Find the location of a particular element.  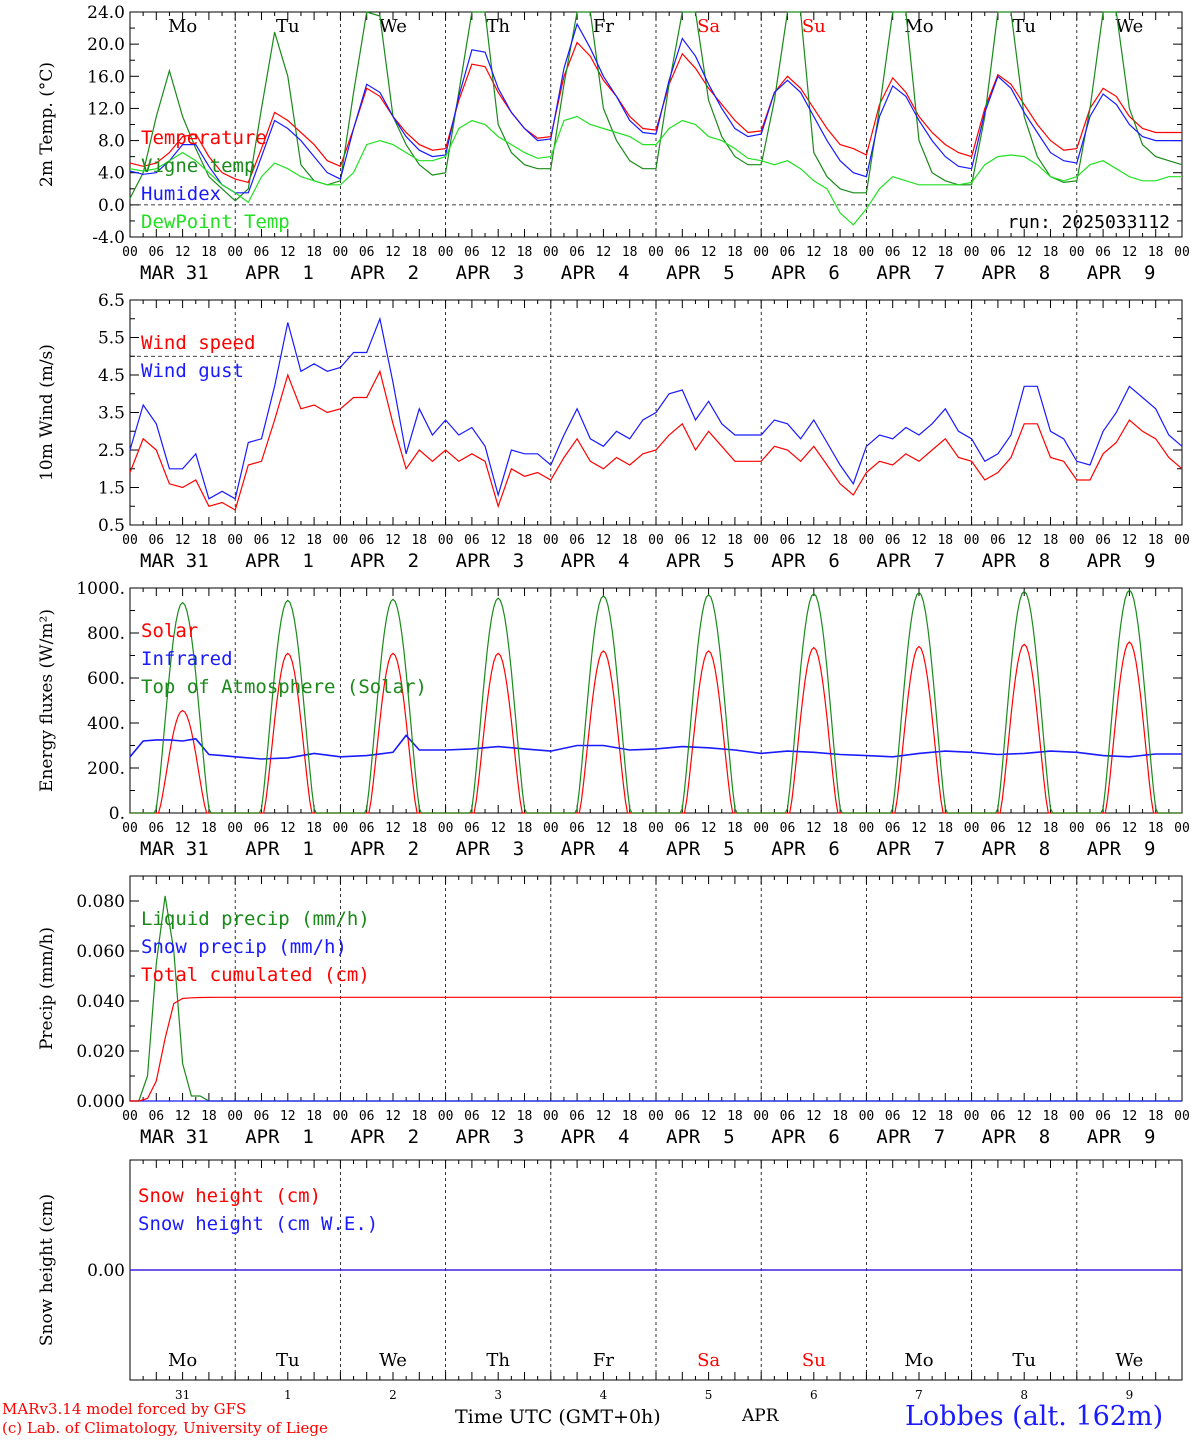

series-line-infrared is located at coordinates (655, 747).